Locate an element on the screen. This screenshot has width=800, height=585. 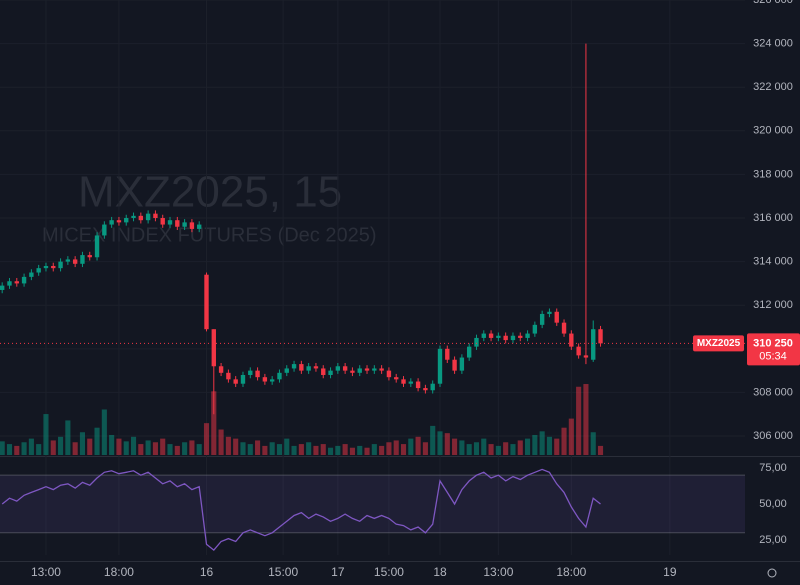
watermark-subtitle: MICEX INDEX FUTURES (Dec 2025) is located at coordinates (209, 235).